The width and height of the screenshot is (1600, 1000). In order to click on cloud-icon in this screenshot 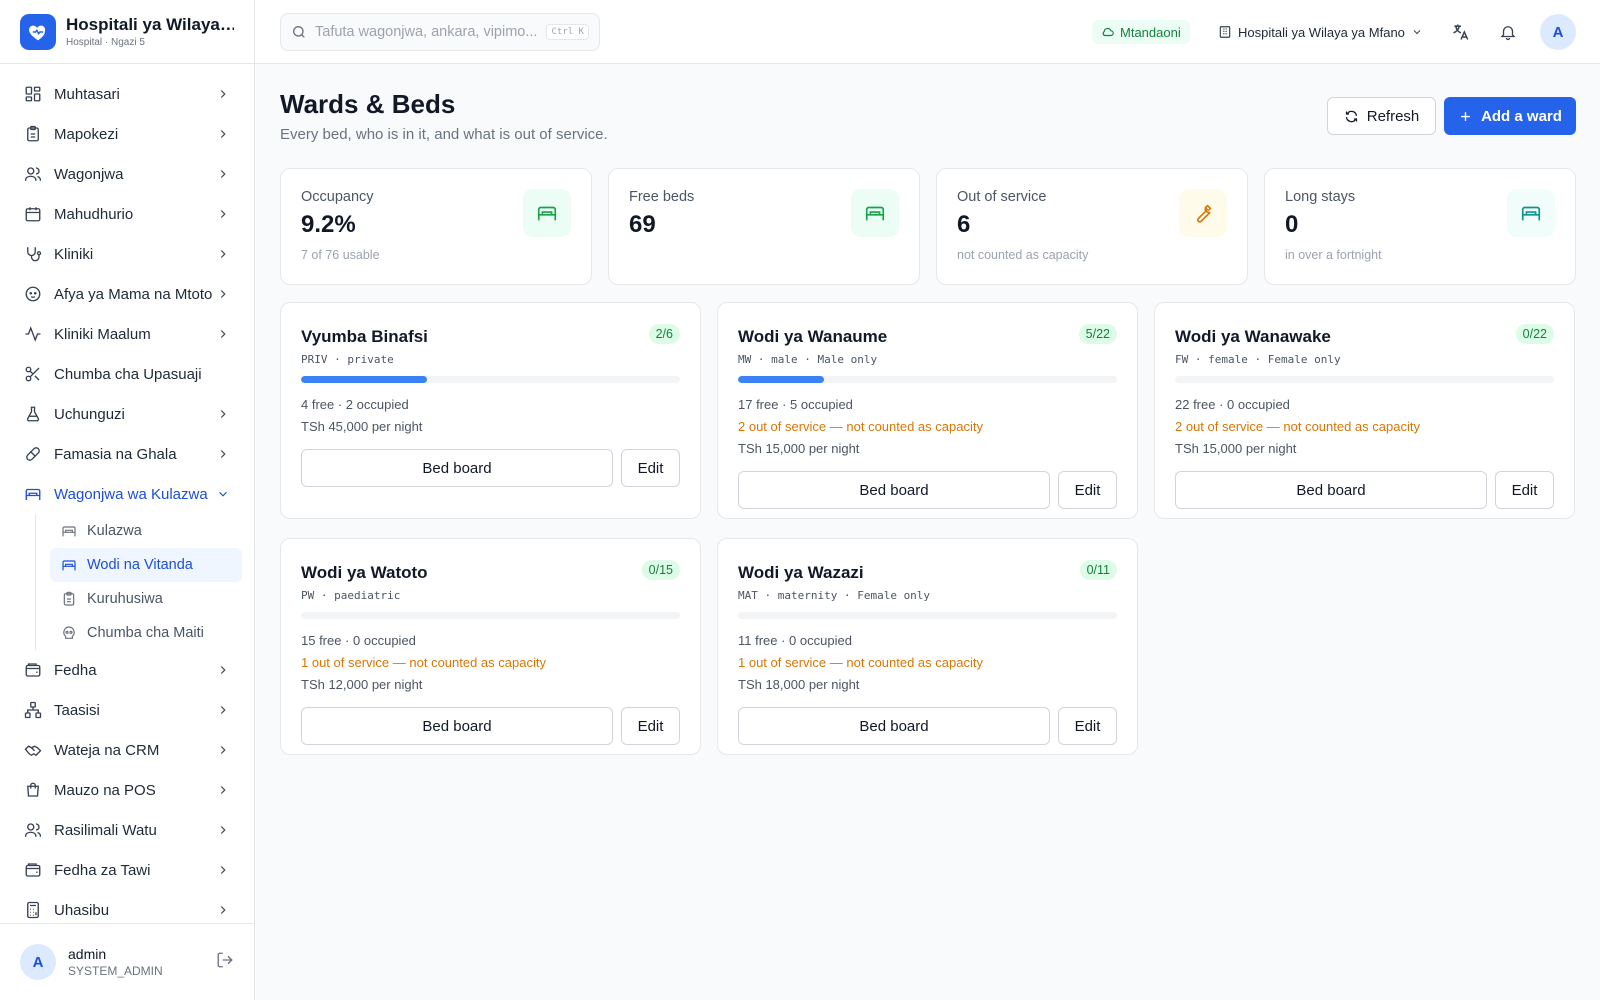, I will do `click(1108, 32)`.